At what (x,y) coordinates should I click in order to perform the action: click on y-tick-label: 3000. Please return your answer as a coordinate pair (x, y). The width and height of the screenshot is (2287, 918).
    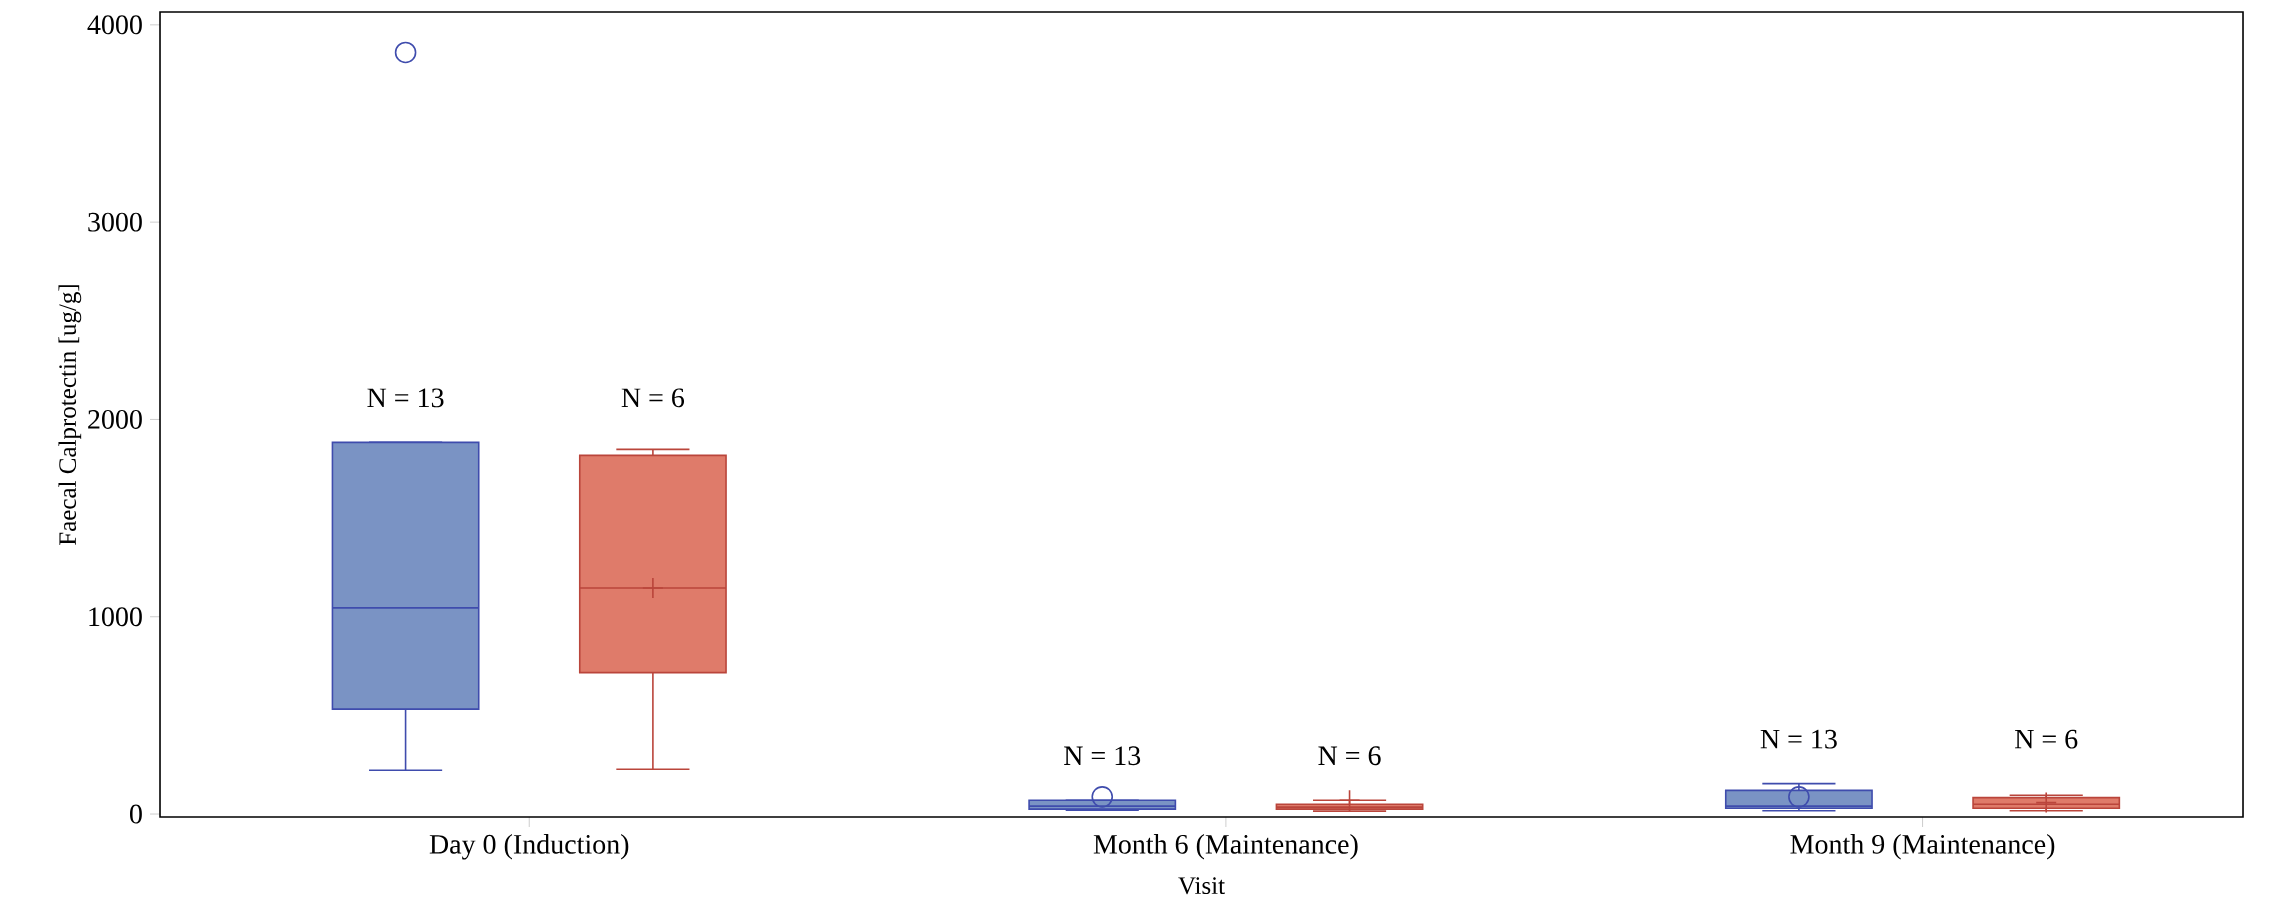
    Looking at the image, I should click on (115, 222).